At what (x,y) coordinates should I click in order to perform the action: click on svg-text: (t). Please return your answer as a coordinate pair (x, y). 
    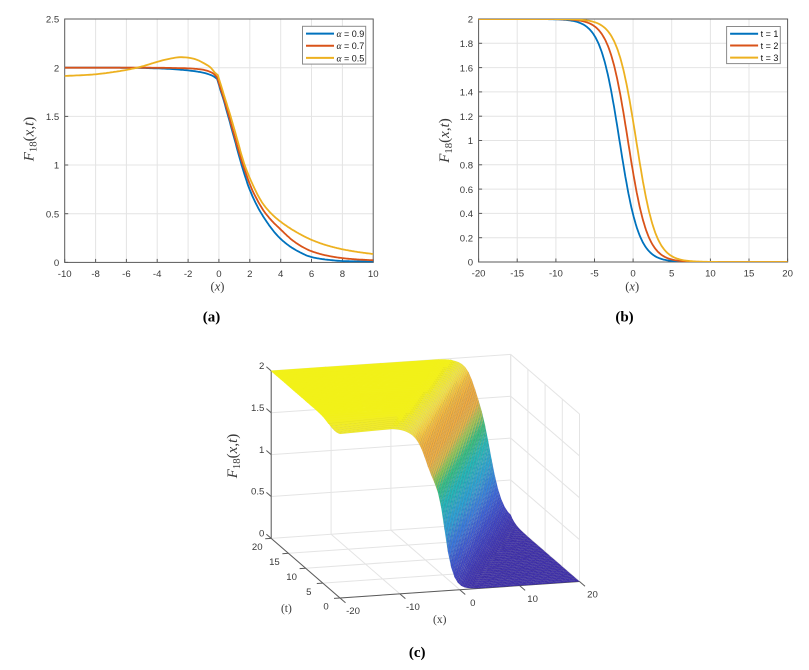
    Looking at the image, I should click on (286, 609).